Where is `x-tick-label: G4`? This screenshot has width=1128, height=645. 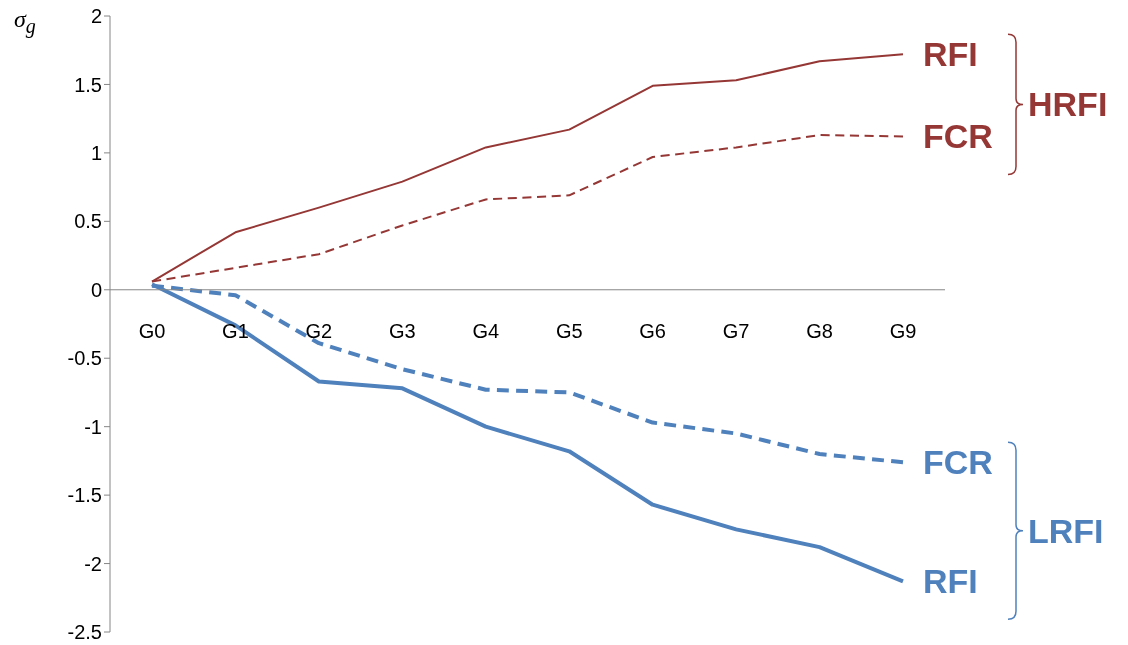 x-tick-label: G4 is located at coordinates (486, 330).